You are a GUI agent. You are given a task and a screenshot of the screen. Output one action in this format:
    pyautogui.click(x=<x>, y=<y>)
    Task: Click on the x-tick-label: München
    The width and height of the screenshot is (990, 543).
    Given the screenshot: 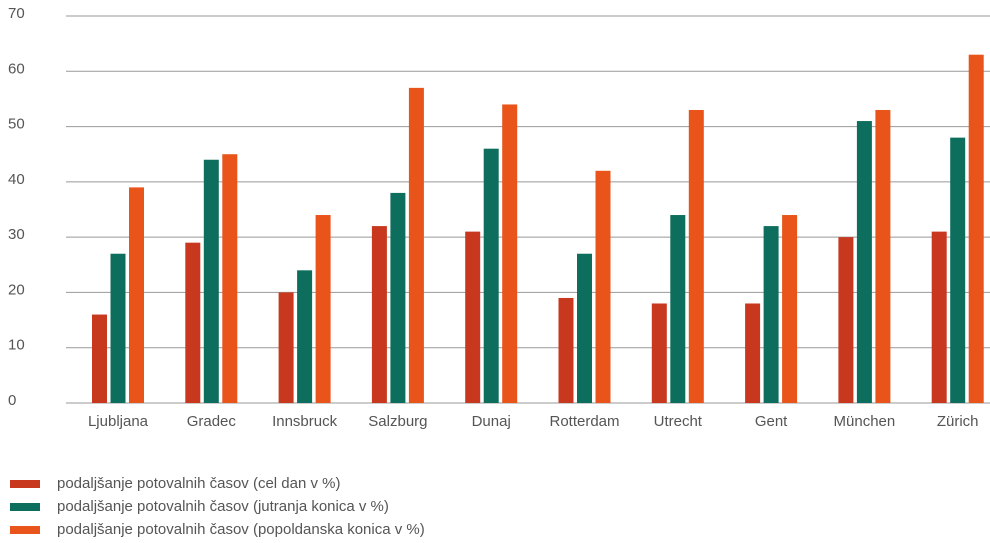 What is the action you would take?
    pyautogui.click(x=865, y=421)
    